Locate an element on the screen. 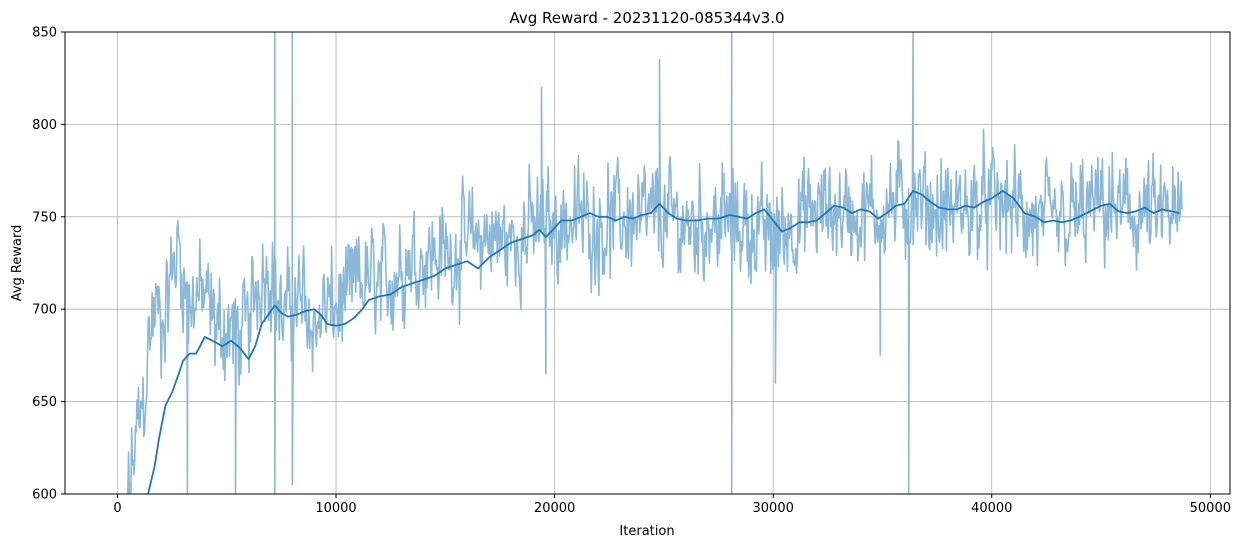 This screenshot has width=1238, height=547. y-tick-label: 700 is located at coordinates (44, 310).